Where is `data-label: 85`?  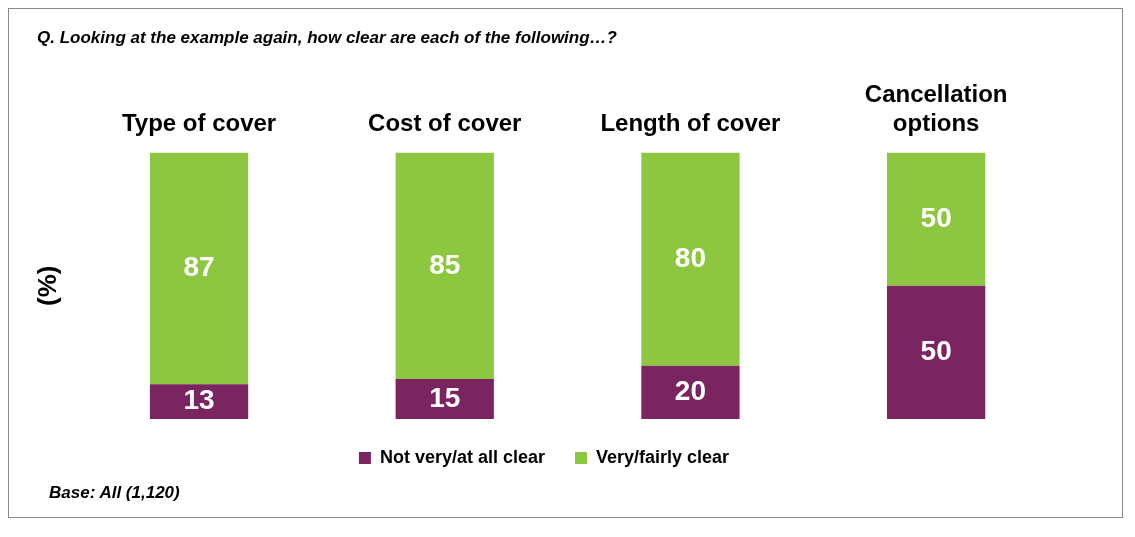
data-label: 85 is located at coordinates (445, 264).